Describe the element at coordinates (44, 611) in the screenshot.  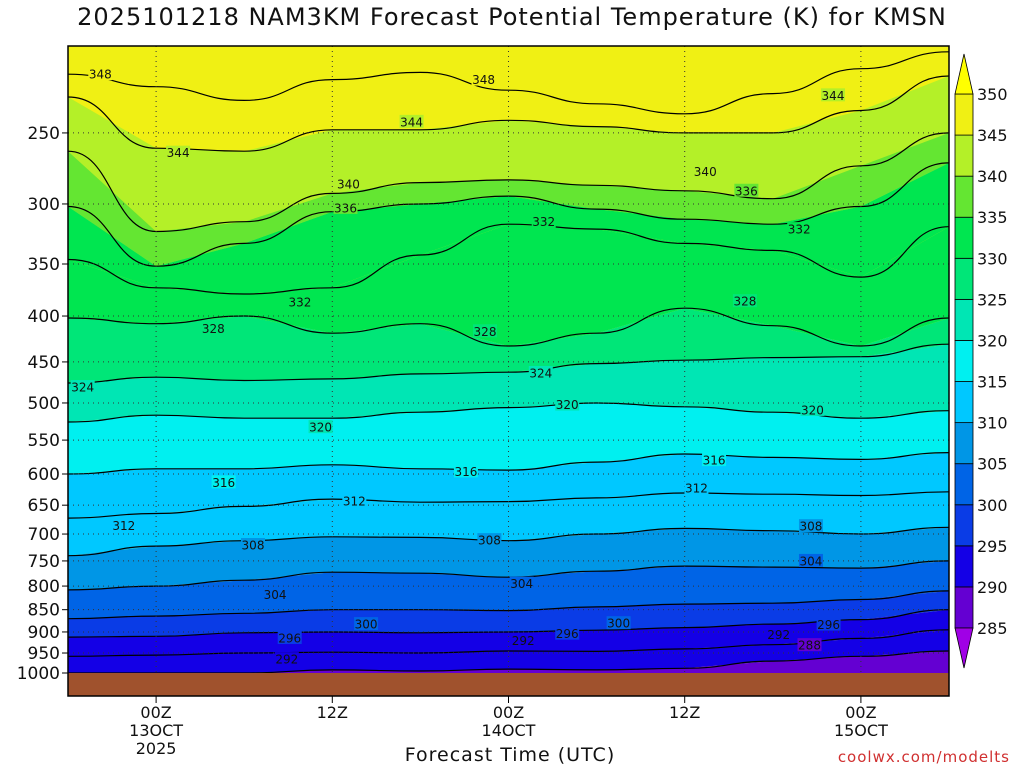
I see `y-tick-label: 850` at that location.